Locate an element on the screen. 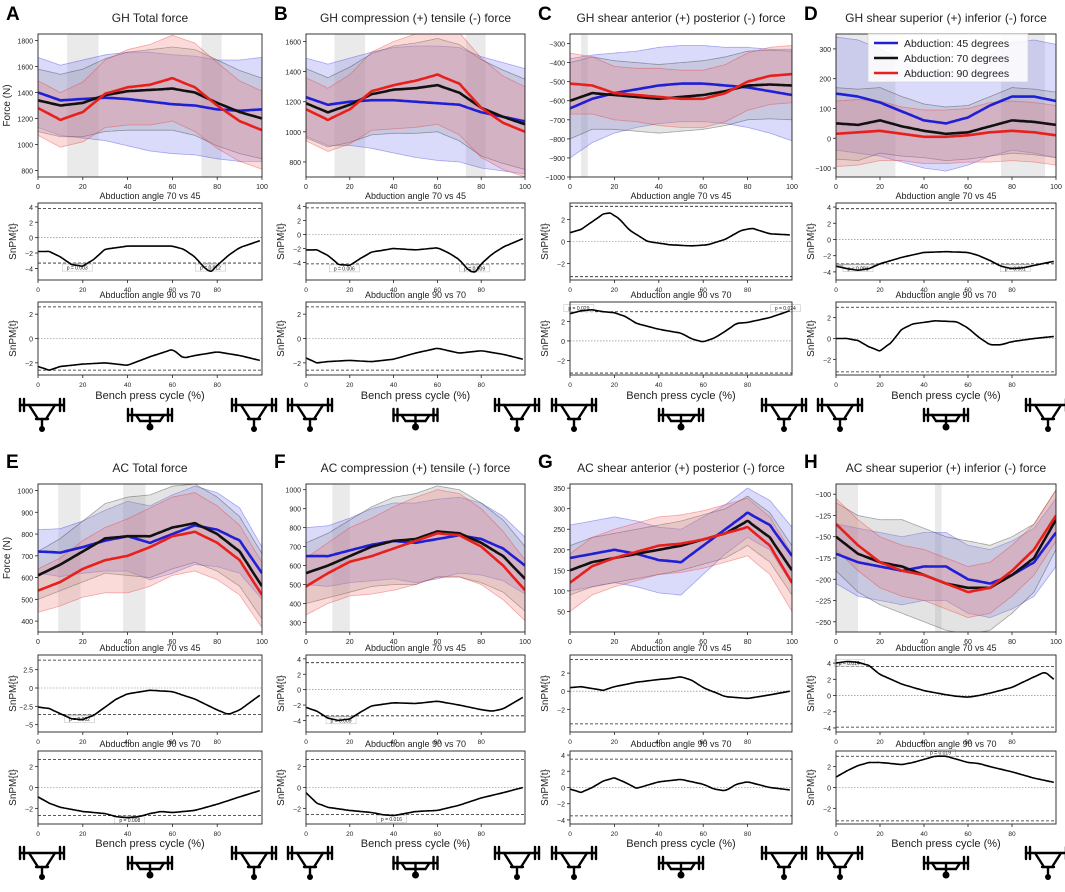 Image resolution: width=1065 pixels, height=892 pixels. series-line is located at coordinates (150, 549).